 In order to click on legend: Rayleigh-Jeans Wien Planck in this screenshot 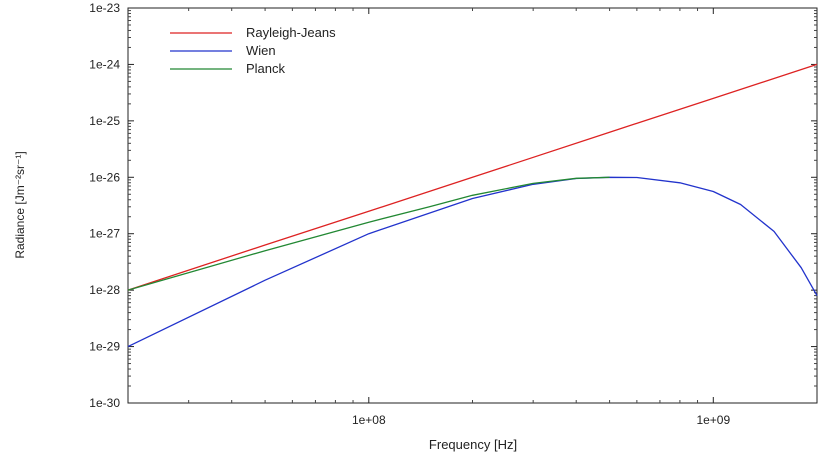, I will do `click(253, 50)`.